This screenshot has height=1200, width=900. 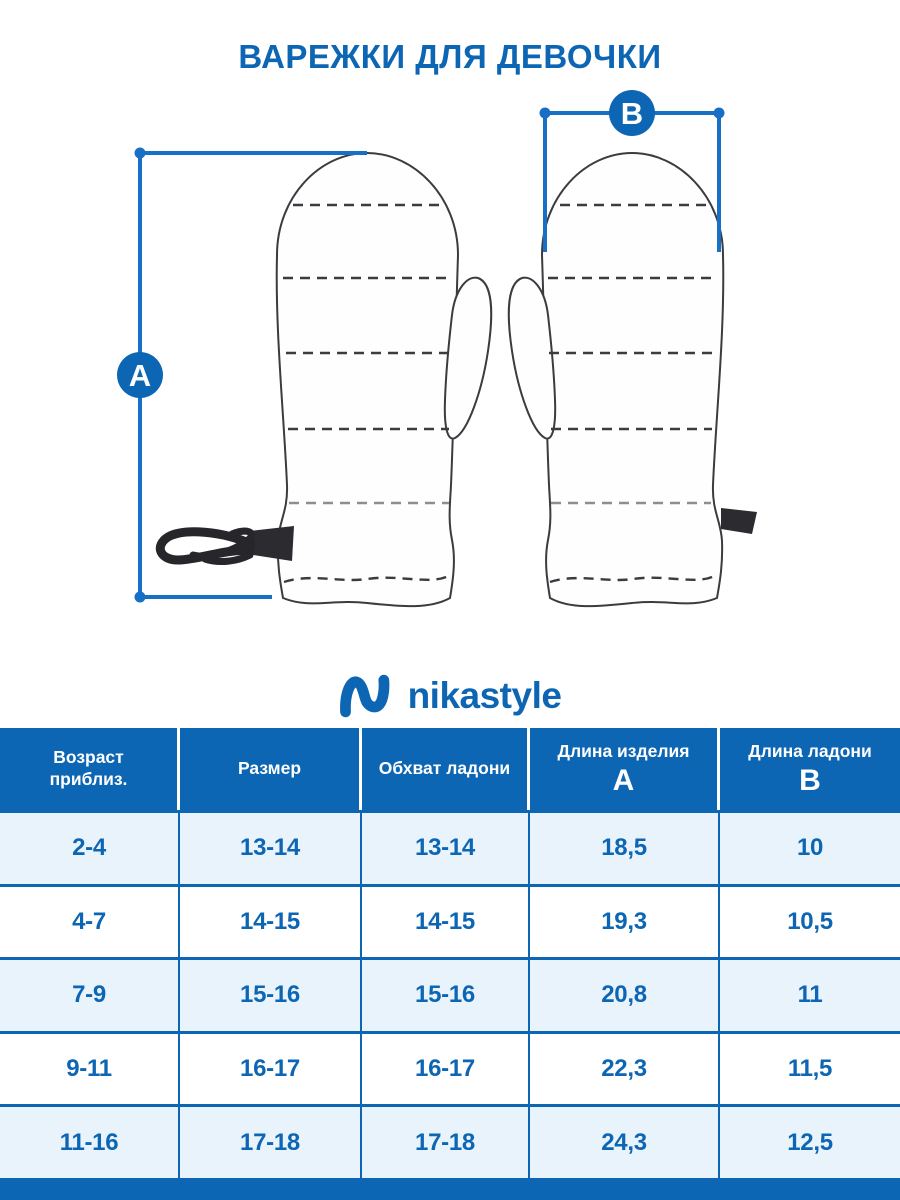 I want to click on left-mitten, so click(x=384, y=379).